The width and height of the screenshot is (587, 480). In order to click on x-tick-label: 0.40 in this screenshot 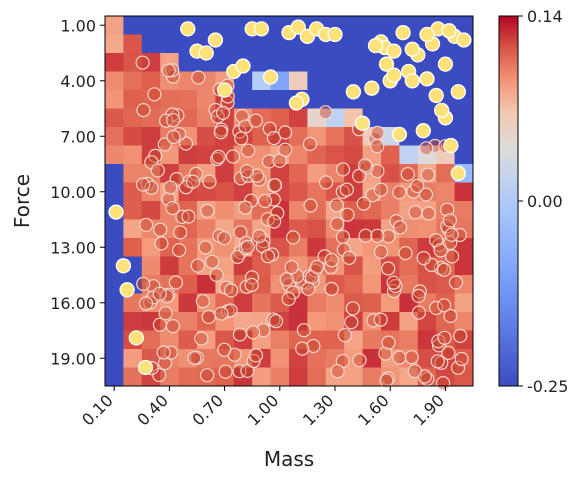, I will do `click(152, 410)`.